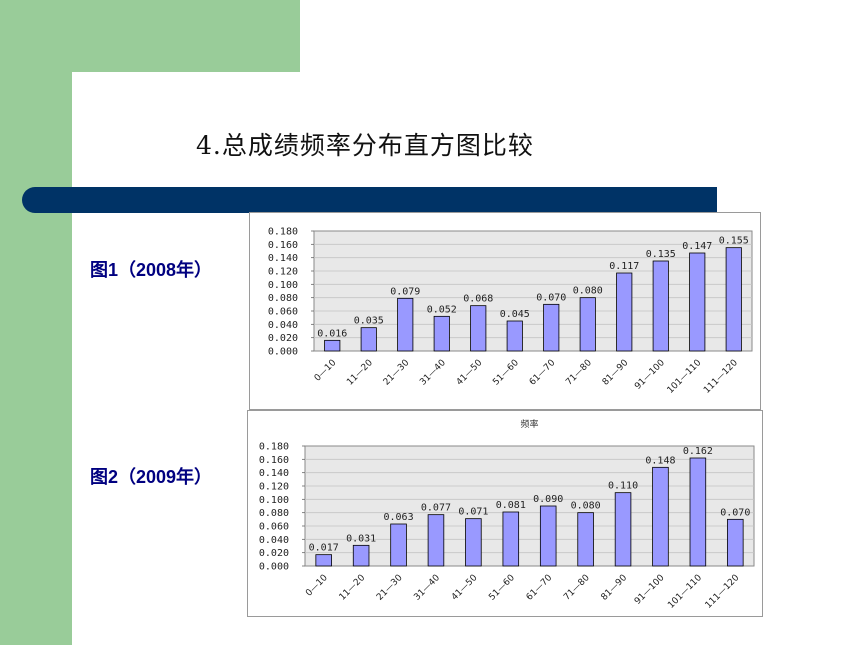 This screenshot has width=860, height=645. What do you see at coordinates (734, 241) in the screenshot?
I see `data-label: 0.155` at bounding box center [734, 241].